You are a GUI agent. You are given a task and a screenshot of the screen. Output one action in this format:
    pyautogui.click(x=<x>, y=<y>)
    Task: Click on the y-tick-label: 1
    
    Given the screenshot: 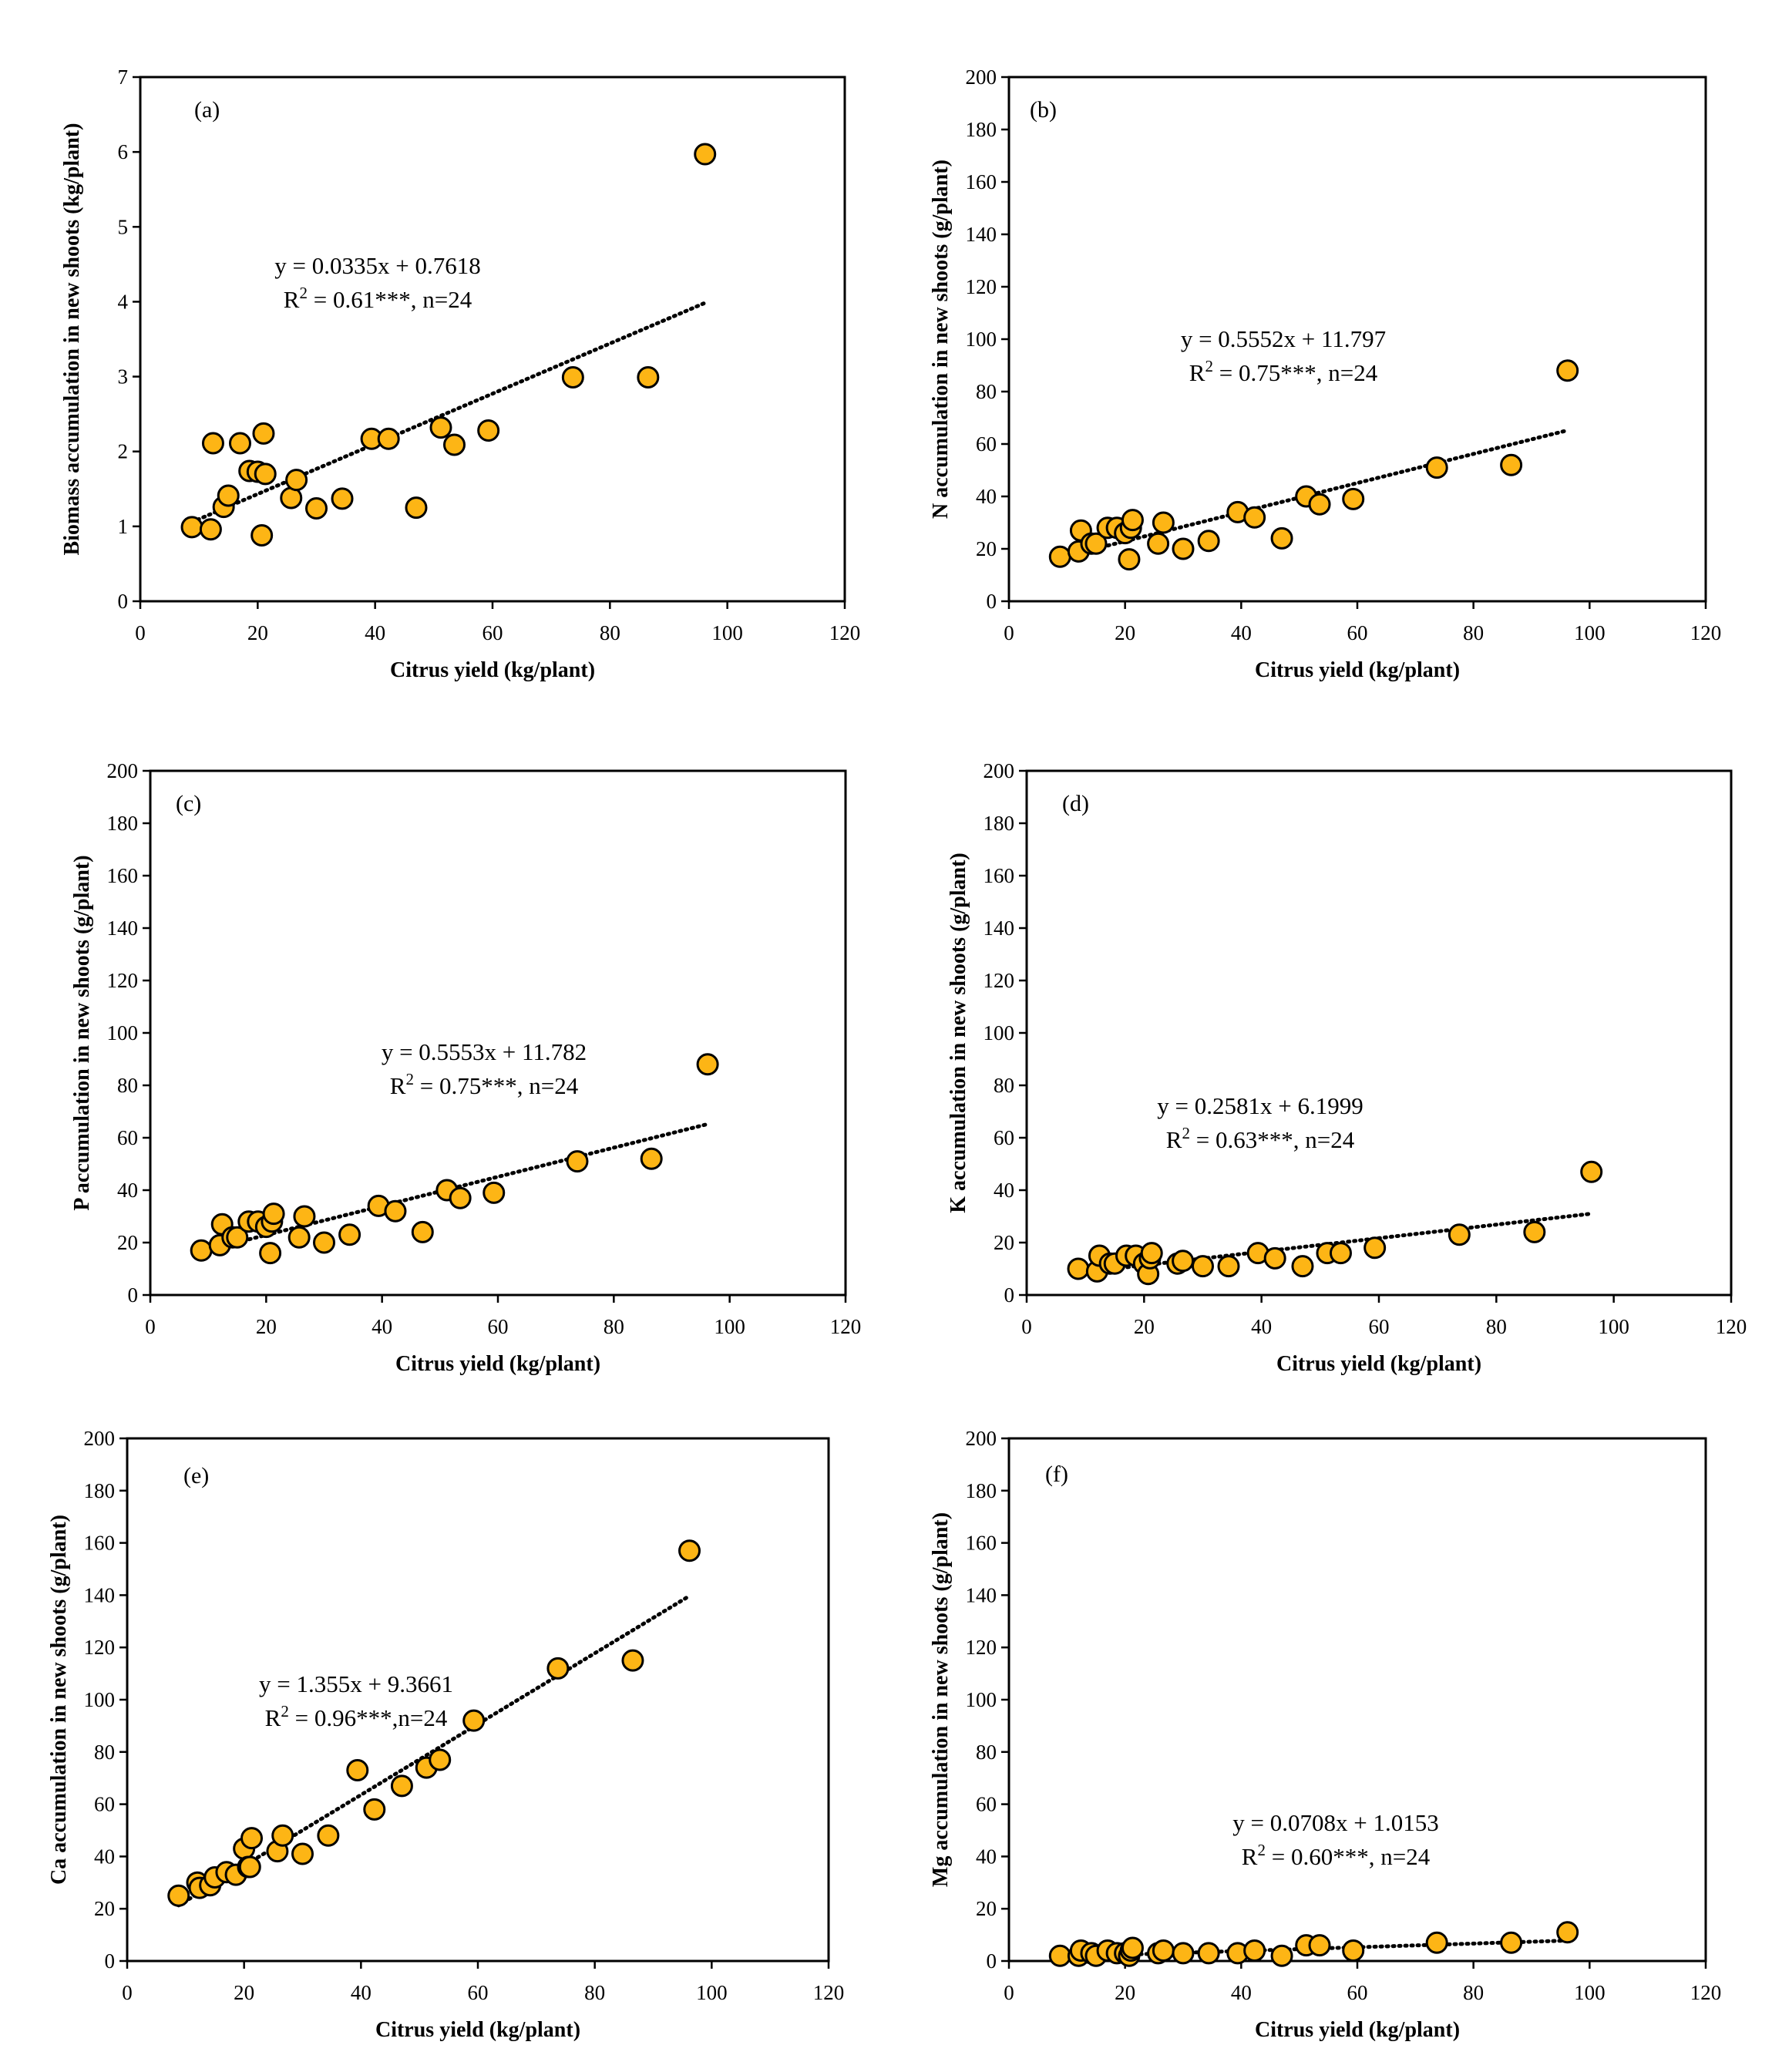 What is the action you would take?
    pyautogui.click(x=123, y=527)
    